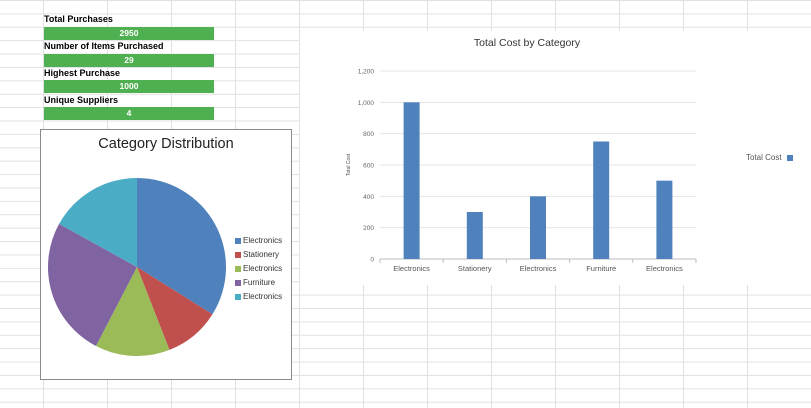  I want to click on kpi-label-total-purchases: Total Purchases, so click(78, 19).